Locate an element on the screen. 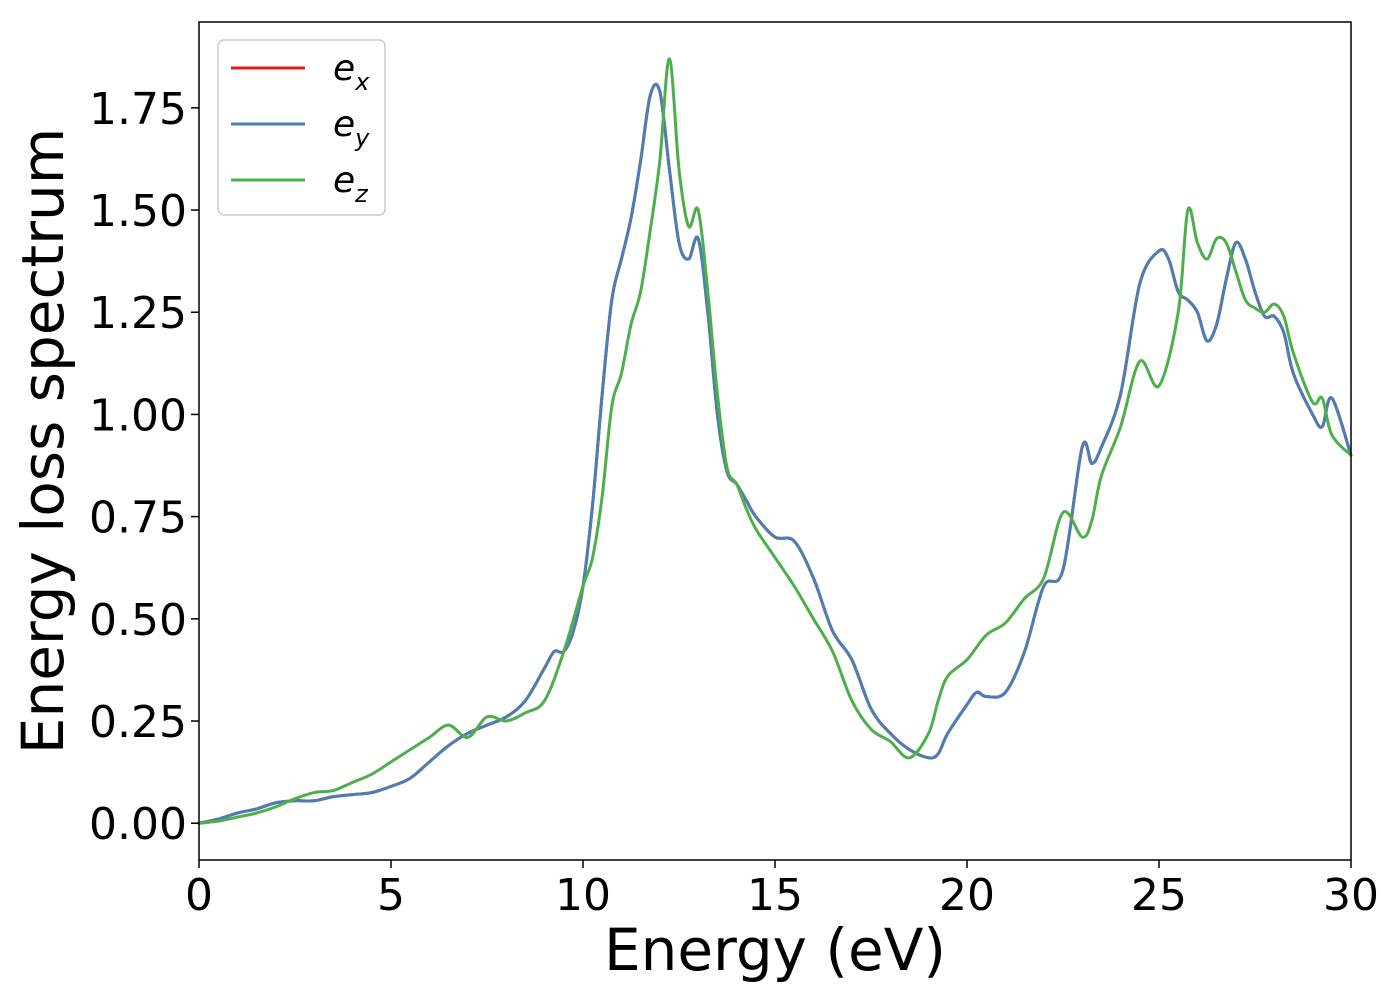 The width and height of the screenshot is (1400, 1000). x-axis-title: Energy (eV) is located at coordinates (775, 950).